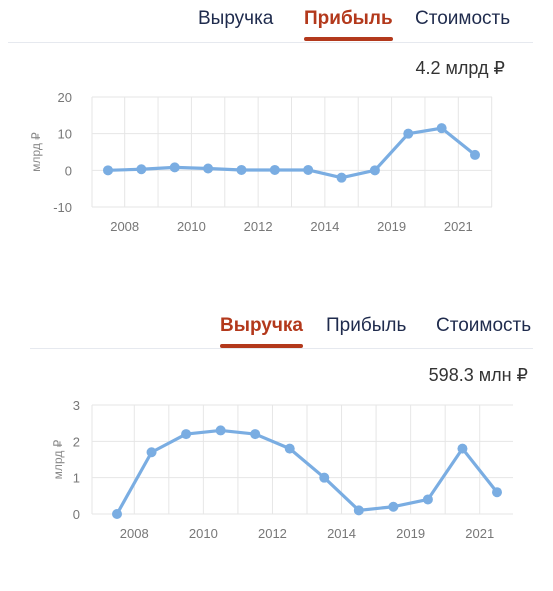 This screenshot has height=591, width=553. I want to click on y-tick-label: 20, so click(65, 97).